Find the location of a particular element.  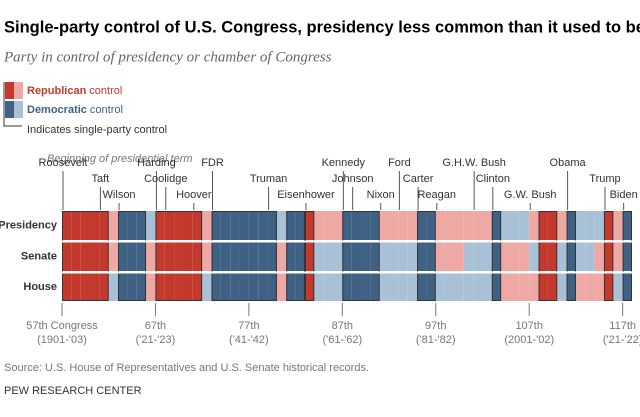

president-label: Truman is located at coordinates (269, 179).